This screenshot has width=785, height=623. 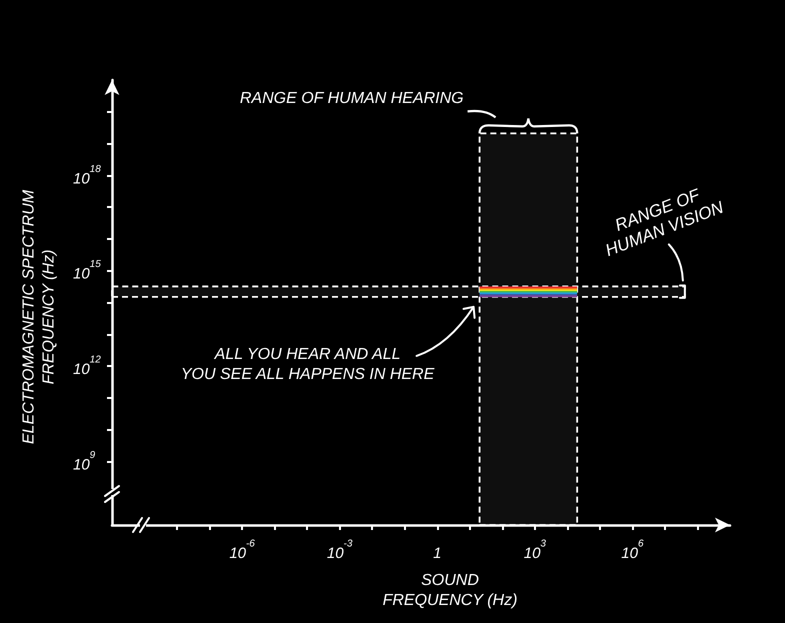 What do you see at coordinates (437, 553) in the screenshot?
I see `x-tick-label: 1` at bounding box center [437, 553].